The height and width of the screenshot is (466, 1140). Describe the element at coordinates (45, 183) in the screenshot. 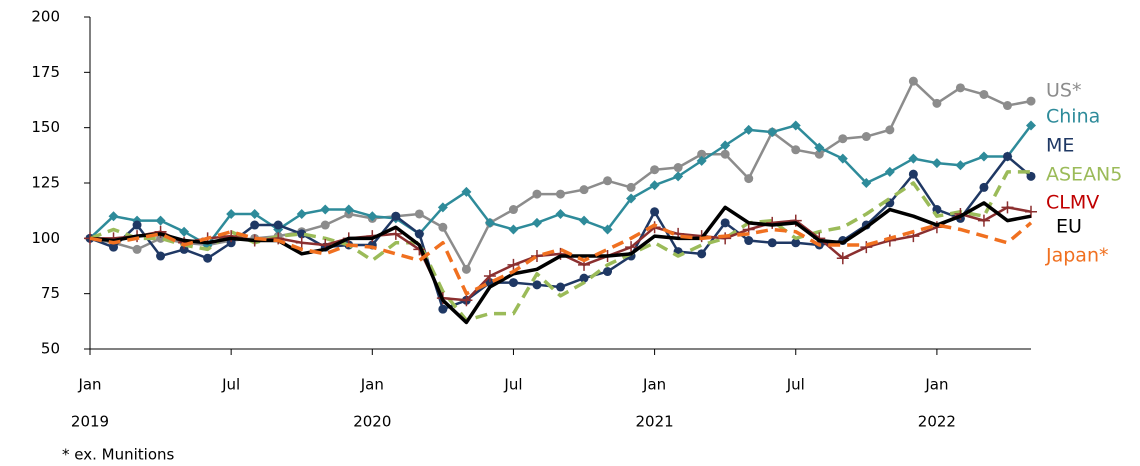

I see `y-tick-label: 125` at that location.